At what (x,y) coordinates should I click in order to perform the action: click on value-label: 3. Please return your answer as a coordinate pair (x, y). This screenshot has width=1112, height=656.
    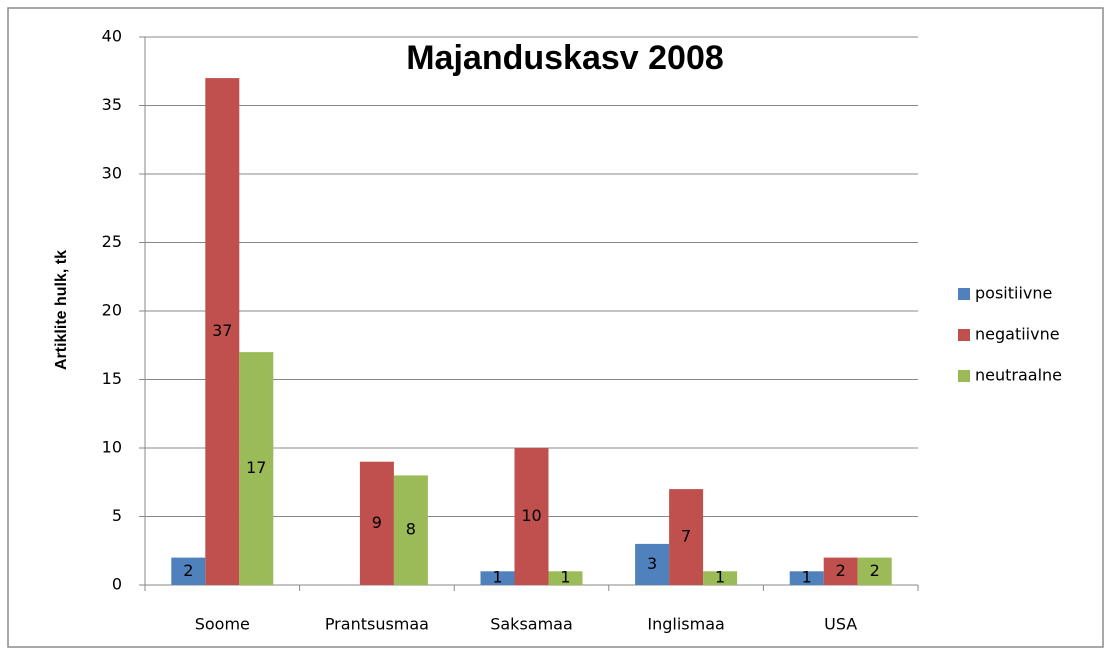
    Looking at the image, I should click on (652, 563).